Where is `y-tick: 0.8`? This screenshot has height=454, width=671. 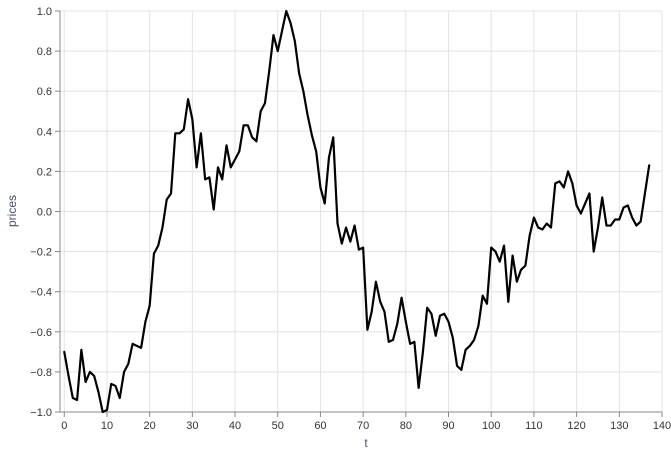 y-tick: 0.8 is located at coordinates (48, 52).